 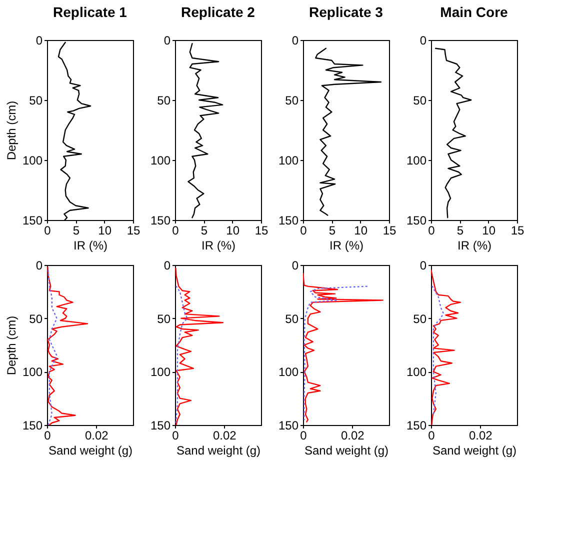 What do you see at coordinates (474, 12) in the screenshot?
I see `chart-title: Main Core` at bounding box center [474, 12].